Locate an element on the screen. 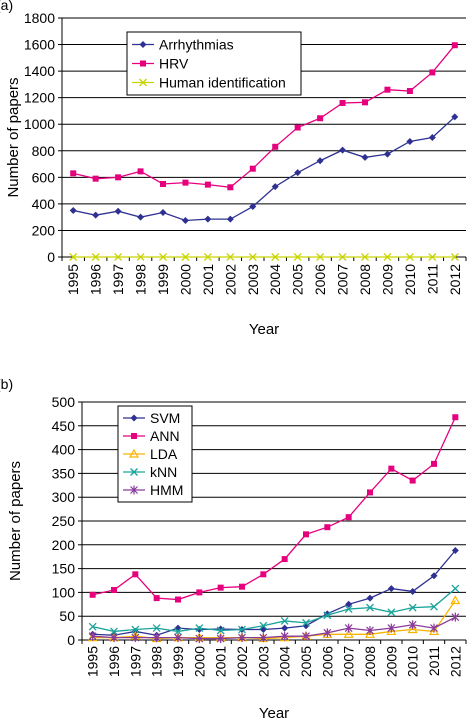  series-lda is located at coordinates (274, 619).